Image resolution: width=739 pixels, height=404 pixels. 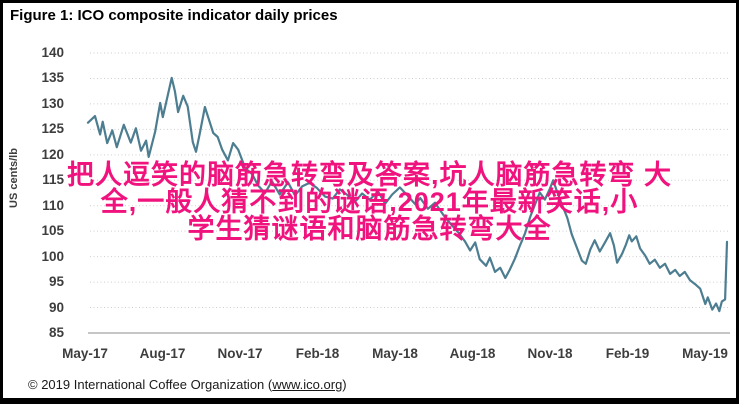 What do you see at coordinates (395, 353) in the screenshot?
I see `x-tick-label-may-18: May-18` at bounding box center [395, 353].